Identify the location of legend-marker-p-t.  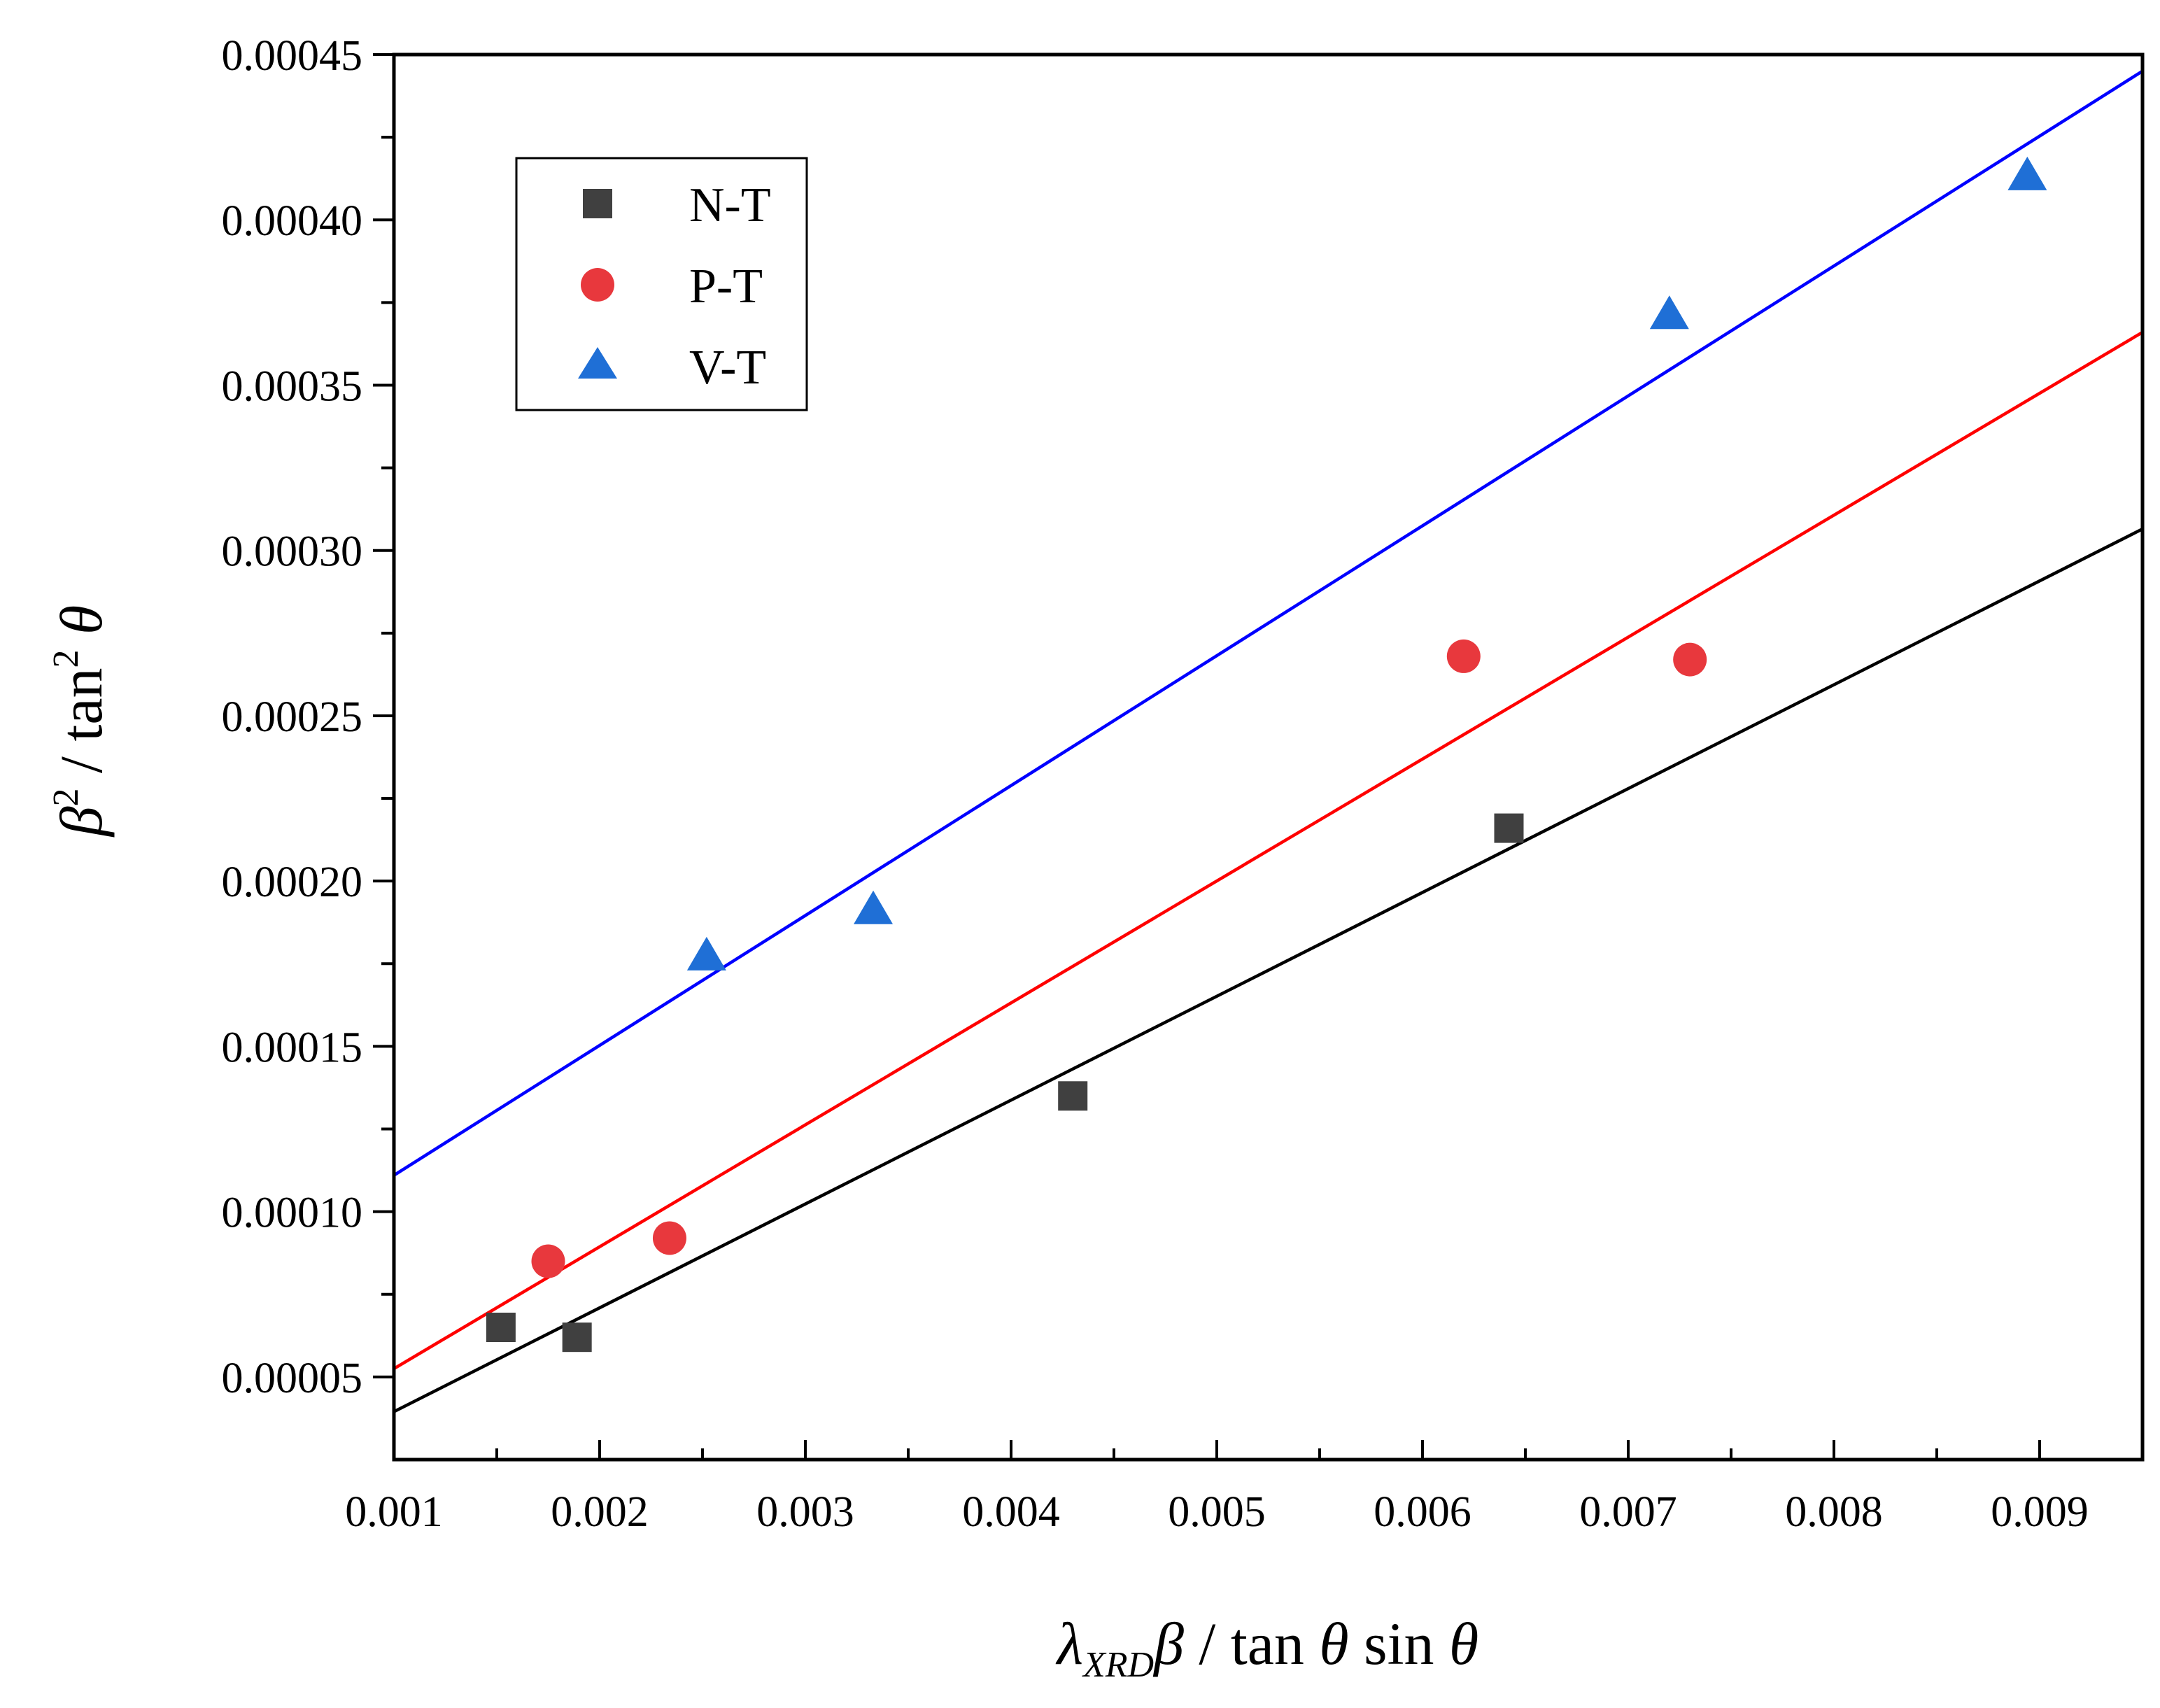
(597, 285).